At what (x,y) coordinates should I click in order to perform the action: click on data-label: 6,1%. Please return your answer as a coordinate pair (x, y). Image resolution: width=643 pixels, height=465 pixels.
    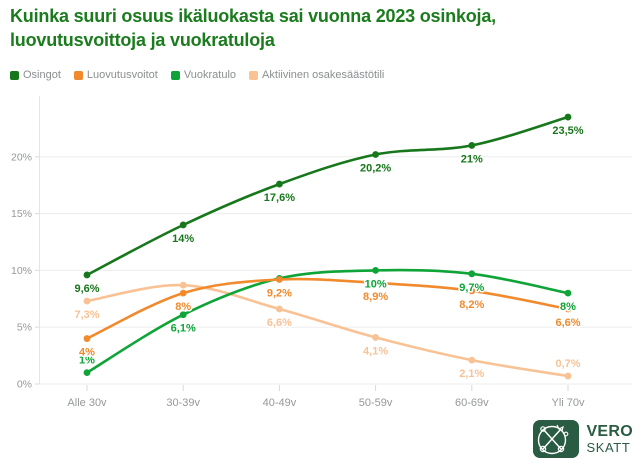
    Looking at the image, I should click on (183, 329).